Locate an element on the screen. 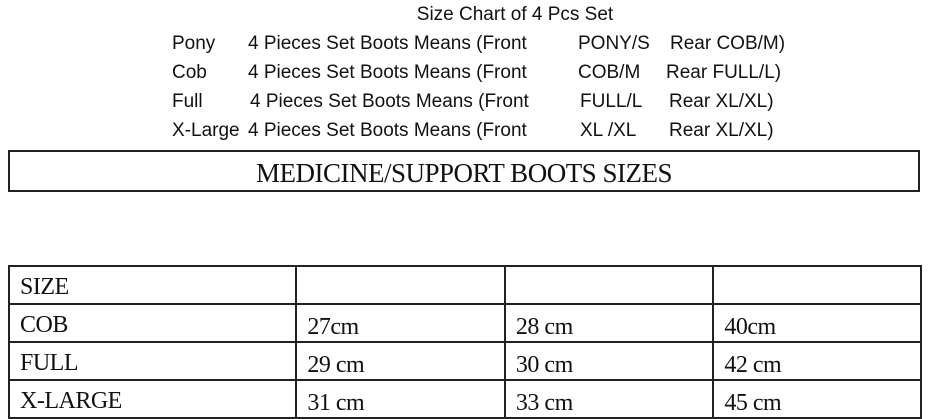 This screenshot has height=419, width=930. front-size: FULL/L is located at coordinates (611, 101).